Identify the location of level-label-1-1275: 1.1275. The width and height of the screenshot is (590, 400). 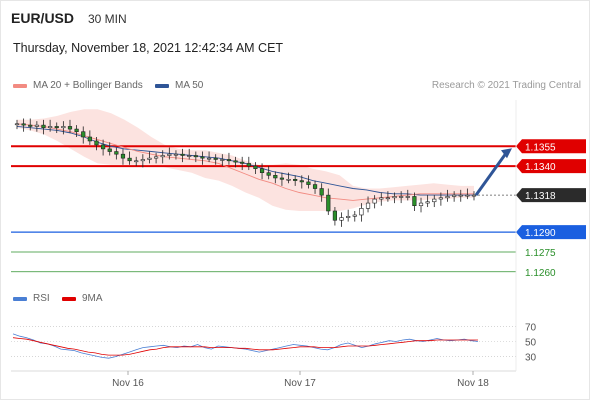
(540, 253).